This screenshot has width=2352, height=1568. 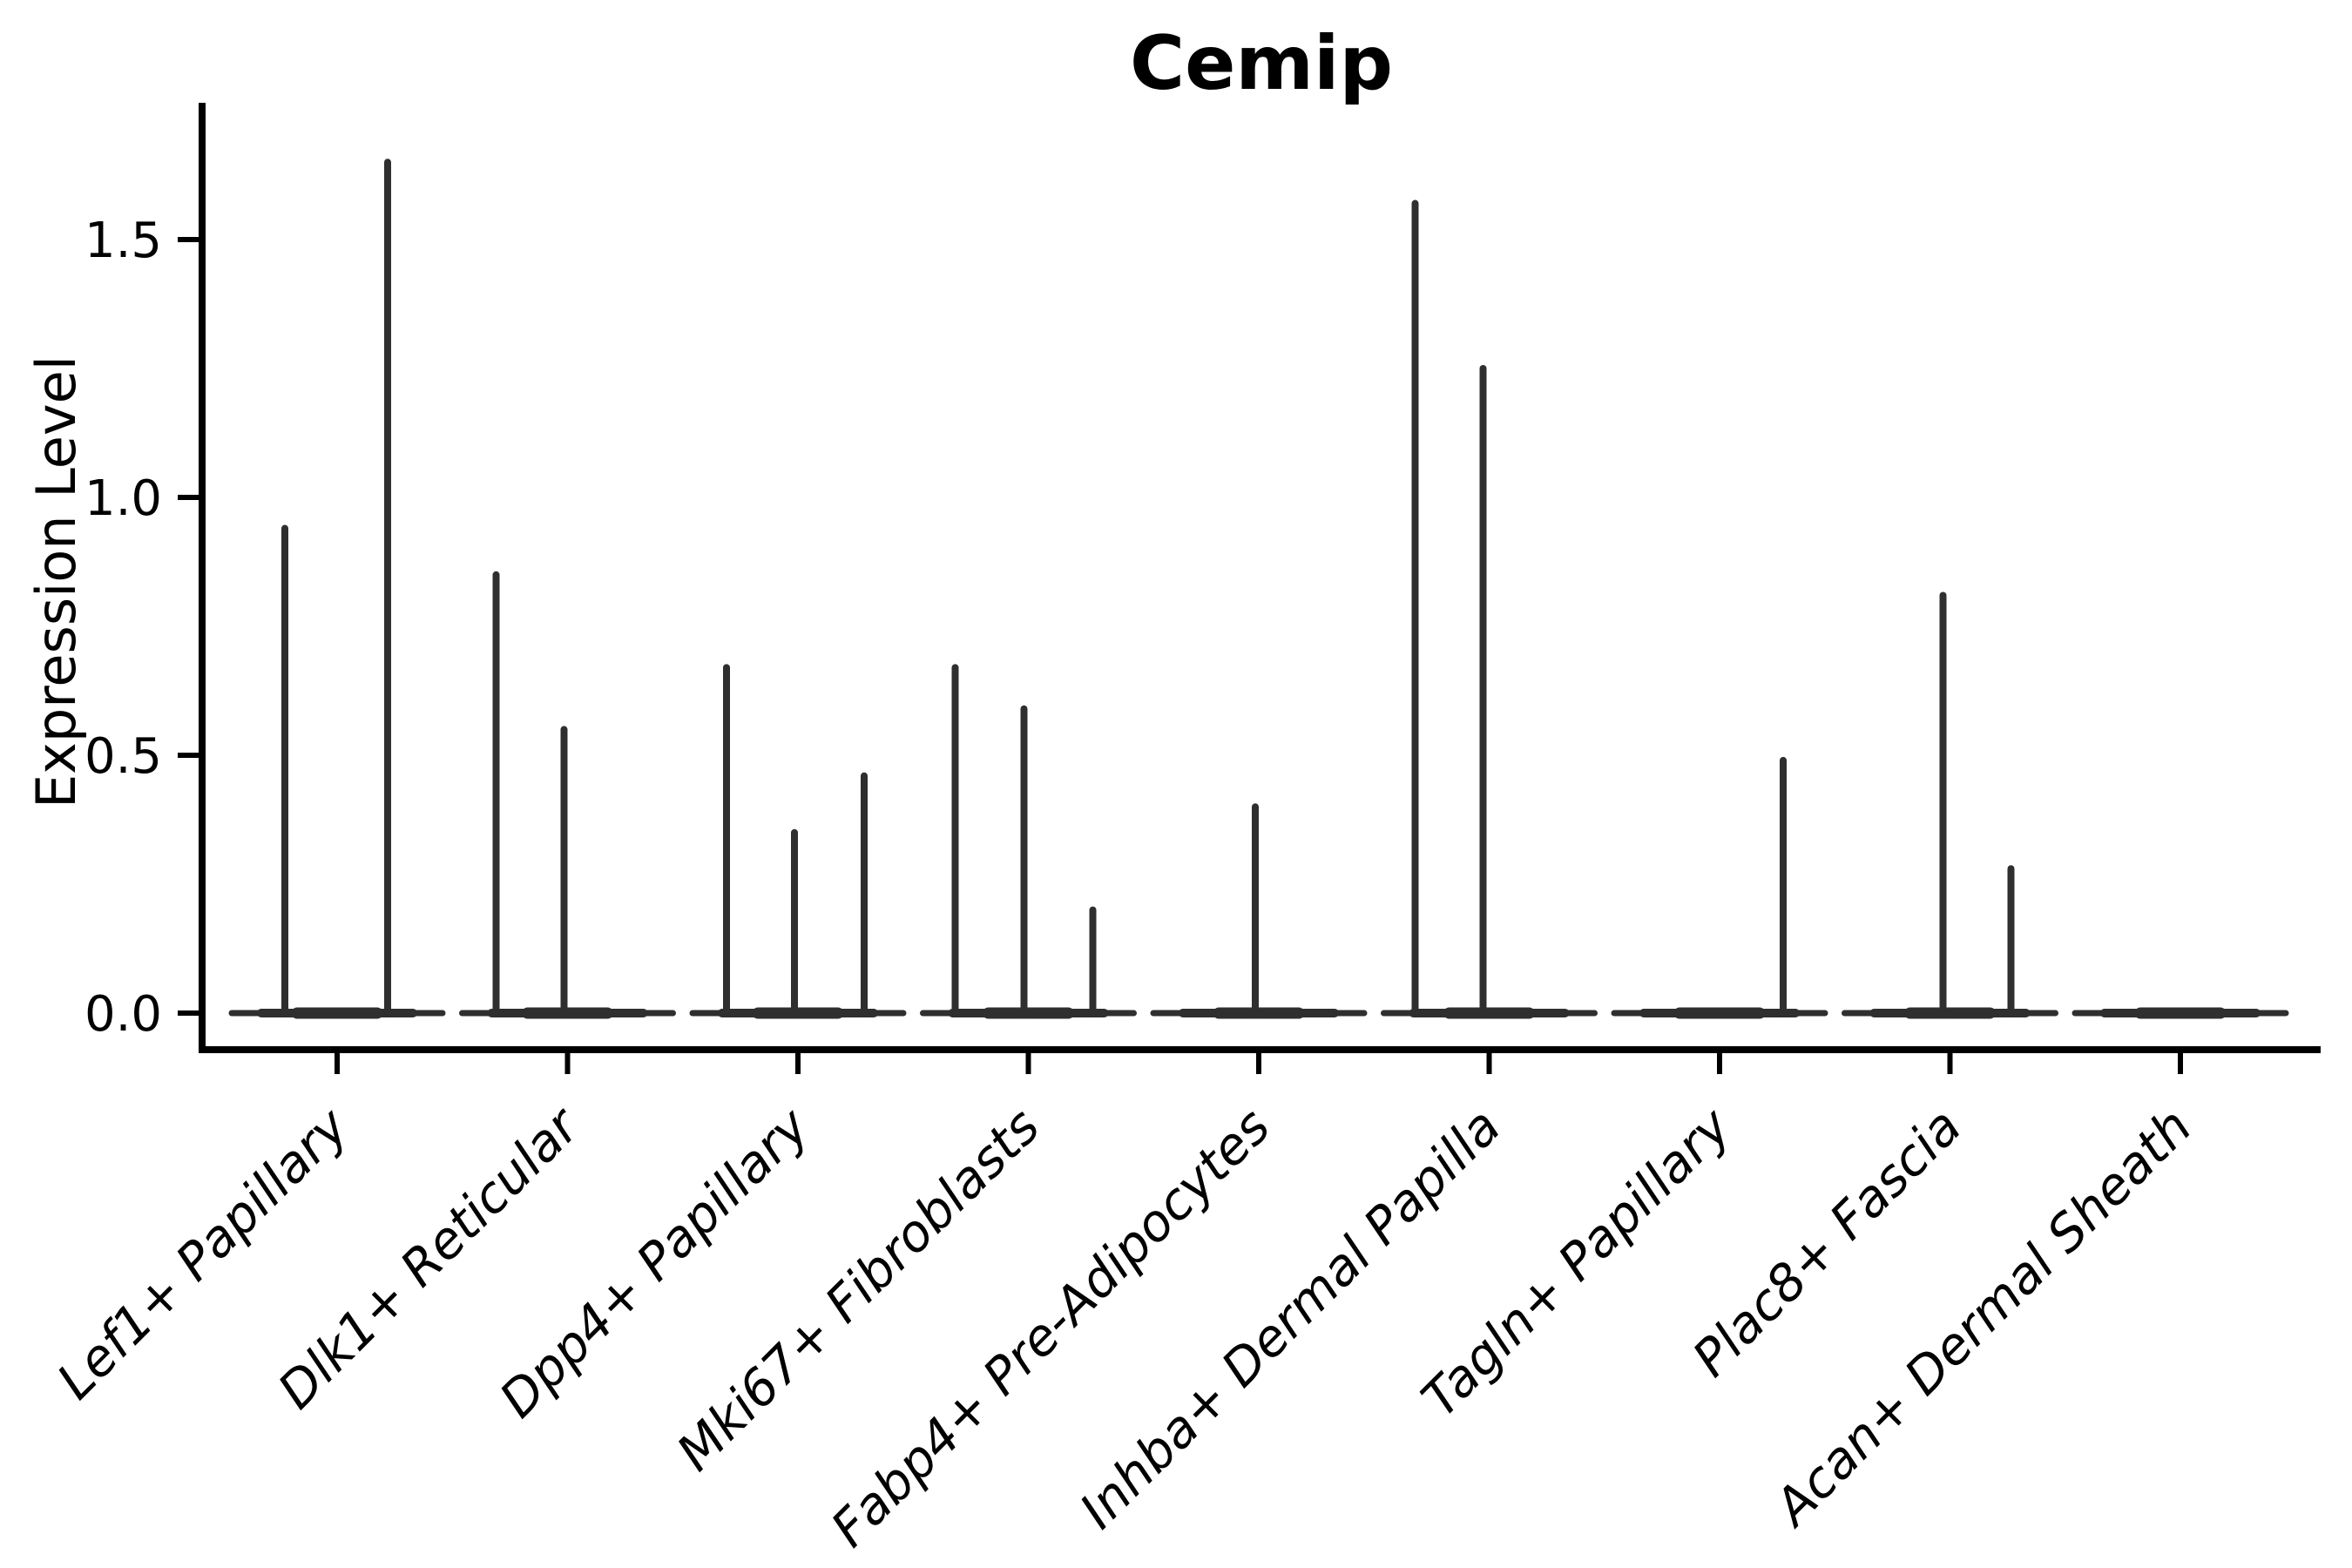 What do you see at coordinates (123, 499) in the screenshot?
I see `y-tick-label: 1.0` at bounding box center [123, 499].